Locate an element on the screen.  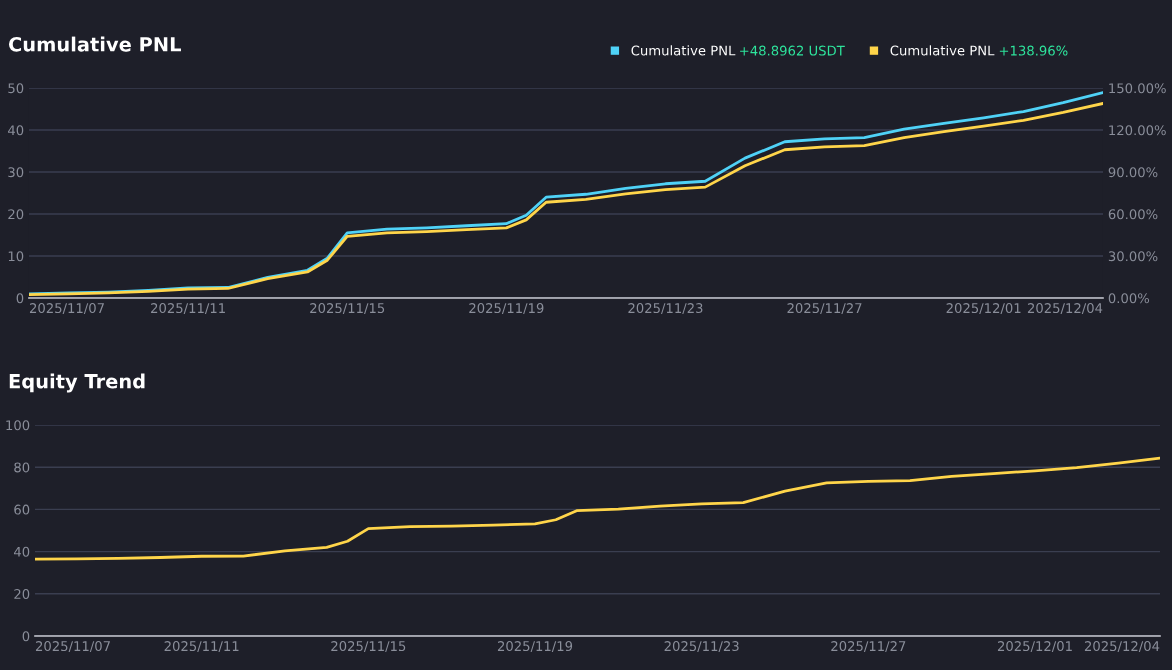
y2-tick-label: 120.00% is located at coordinates (1137, 130).